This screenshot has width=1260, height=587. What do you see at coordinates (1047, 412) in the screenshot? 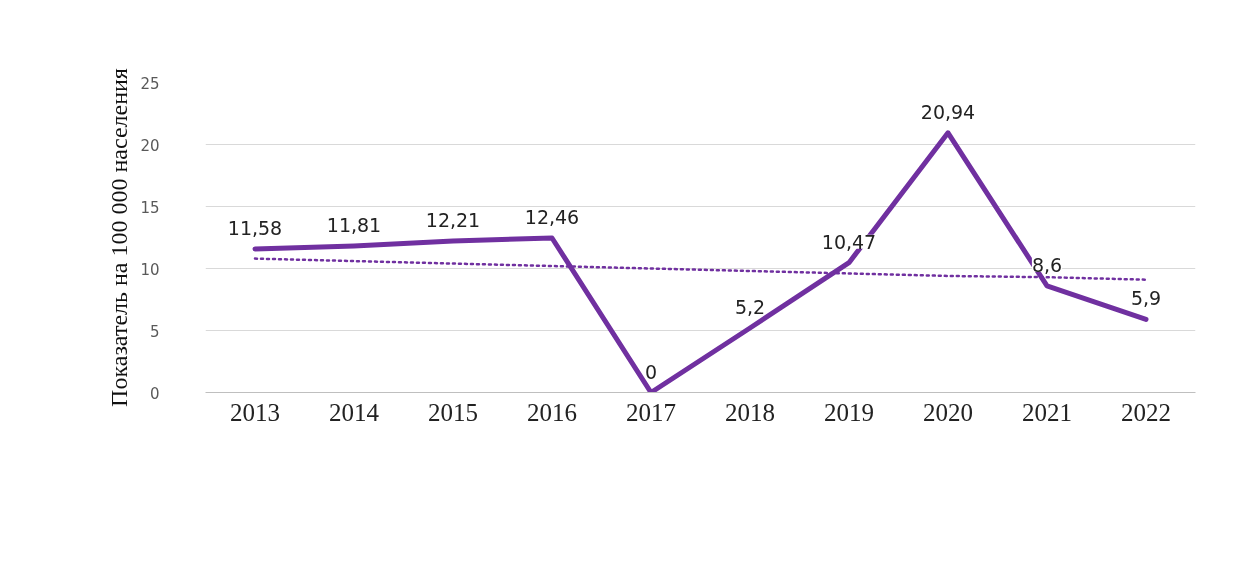
I see `x-tick-label: 2021` at bounding box center [1047, 412].